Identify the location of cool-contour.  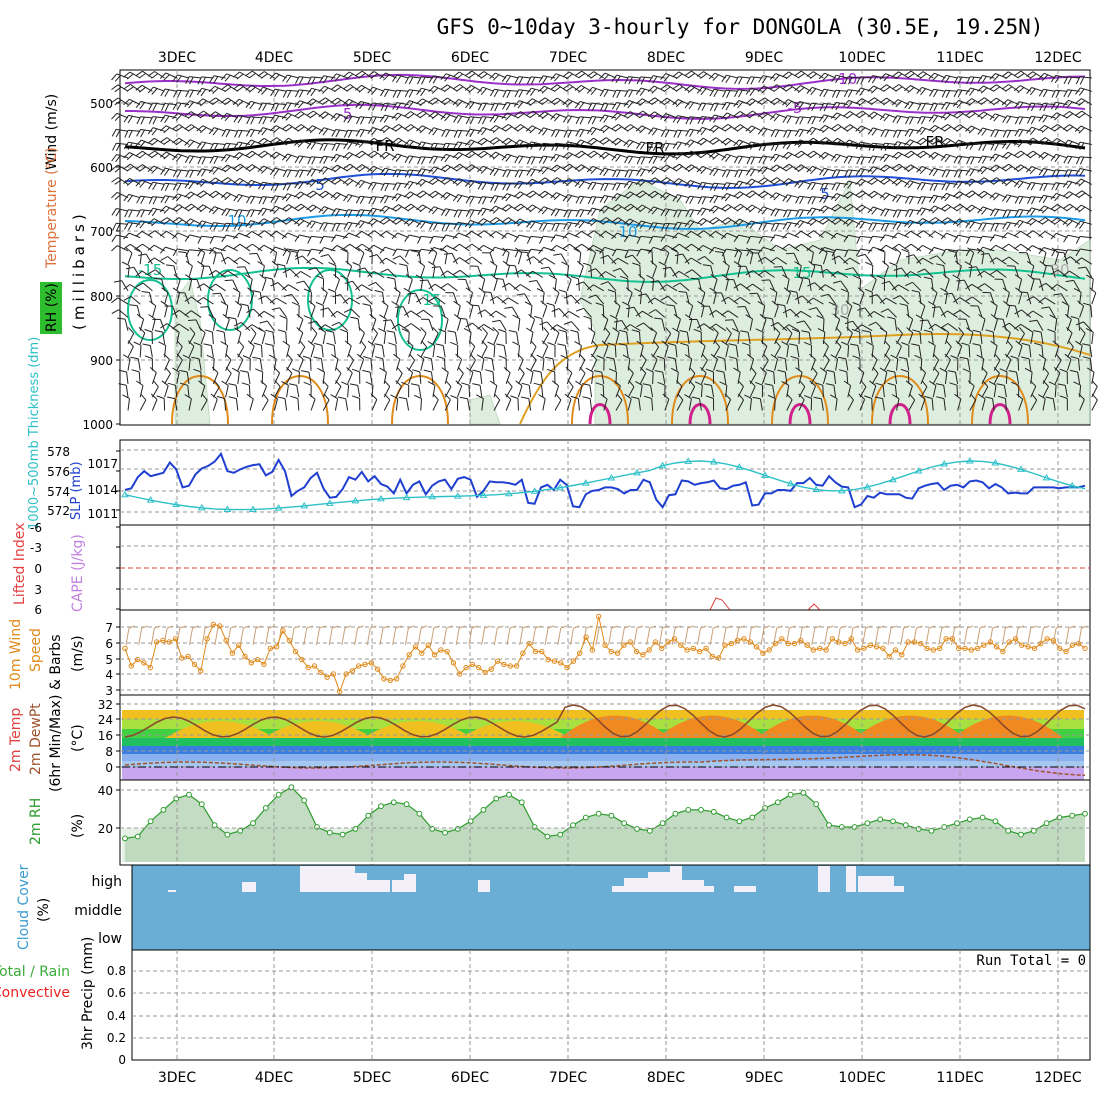
(150, 310).